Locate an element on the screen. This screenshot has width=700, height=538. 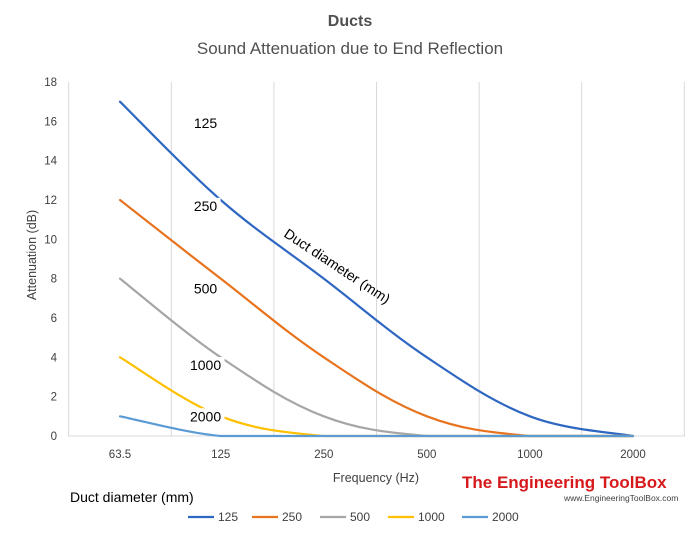
y-tick-label: 12 is located at coordinates (50, 201).